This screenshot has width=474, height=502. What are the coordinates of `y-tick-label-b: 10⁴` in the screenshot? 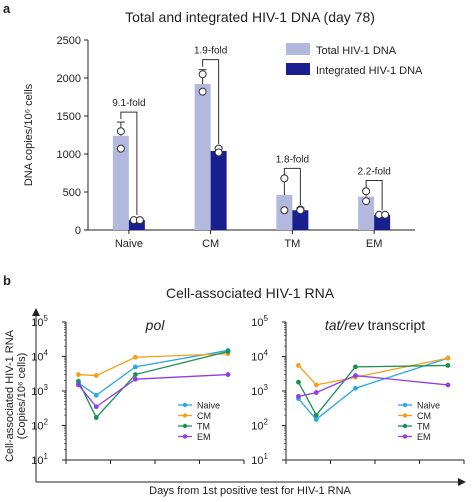 It's located at (39, 356).